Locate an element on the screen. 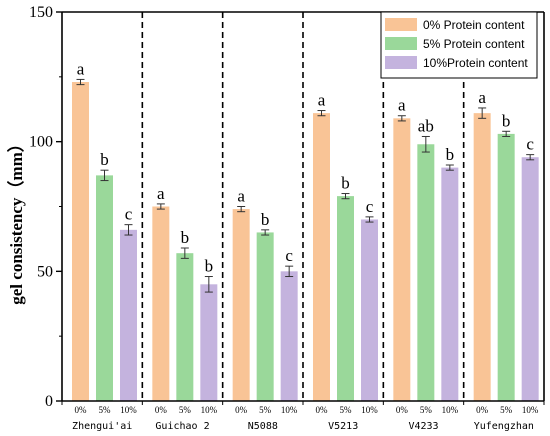 The width and height of the screenshot is (550, 436). y-tick-label: 100 is located at coordinates (41, 142).